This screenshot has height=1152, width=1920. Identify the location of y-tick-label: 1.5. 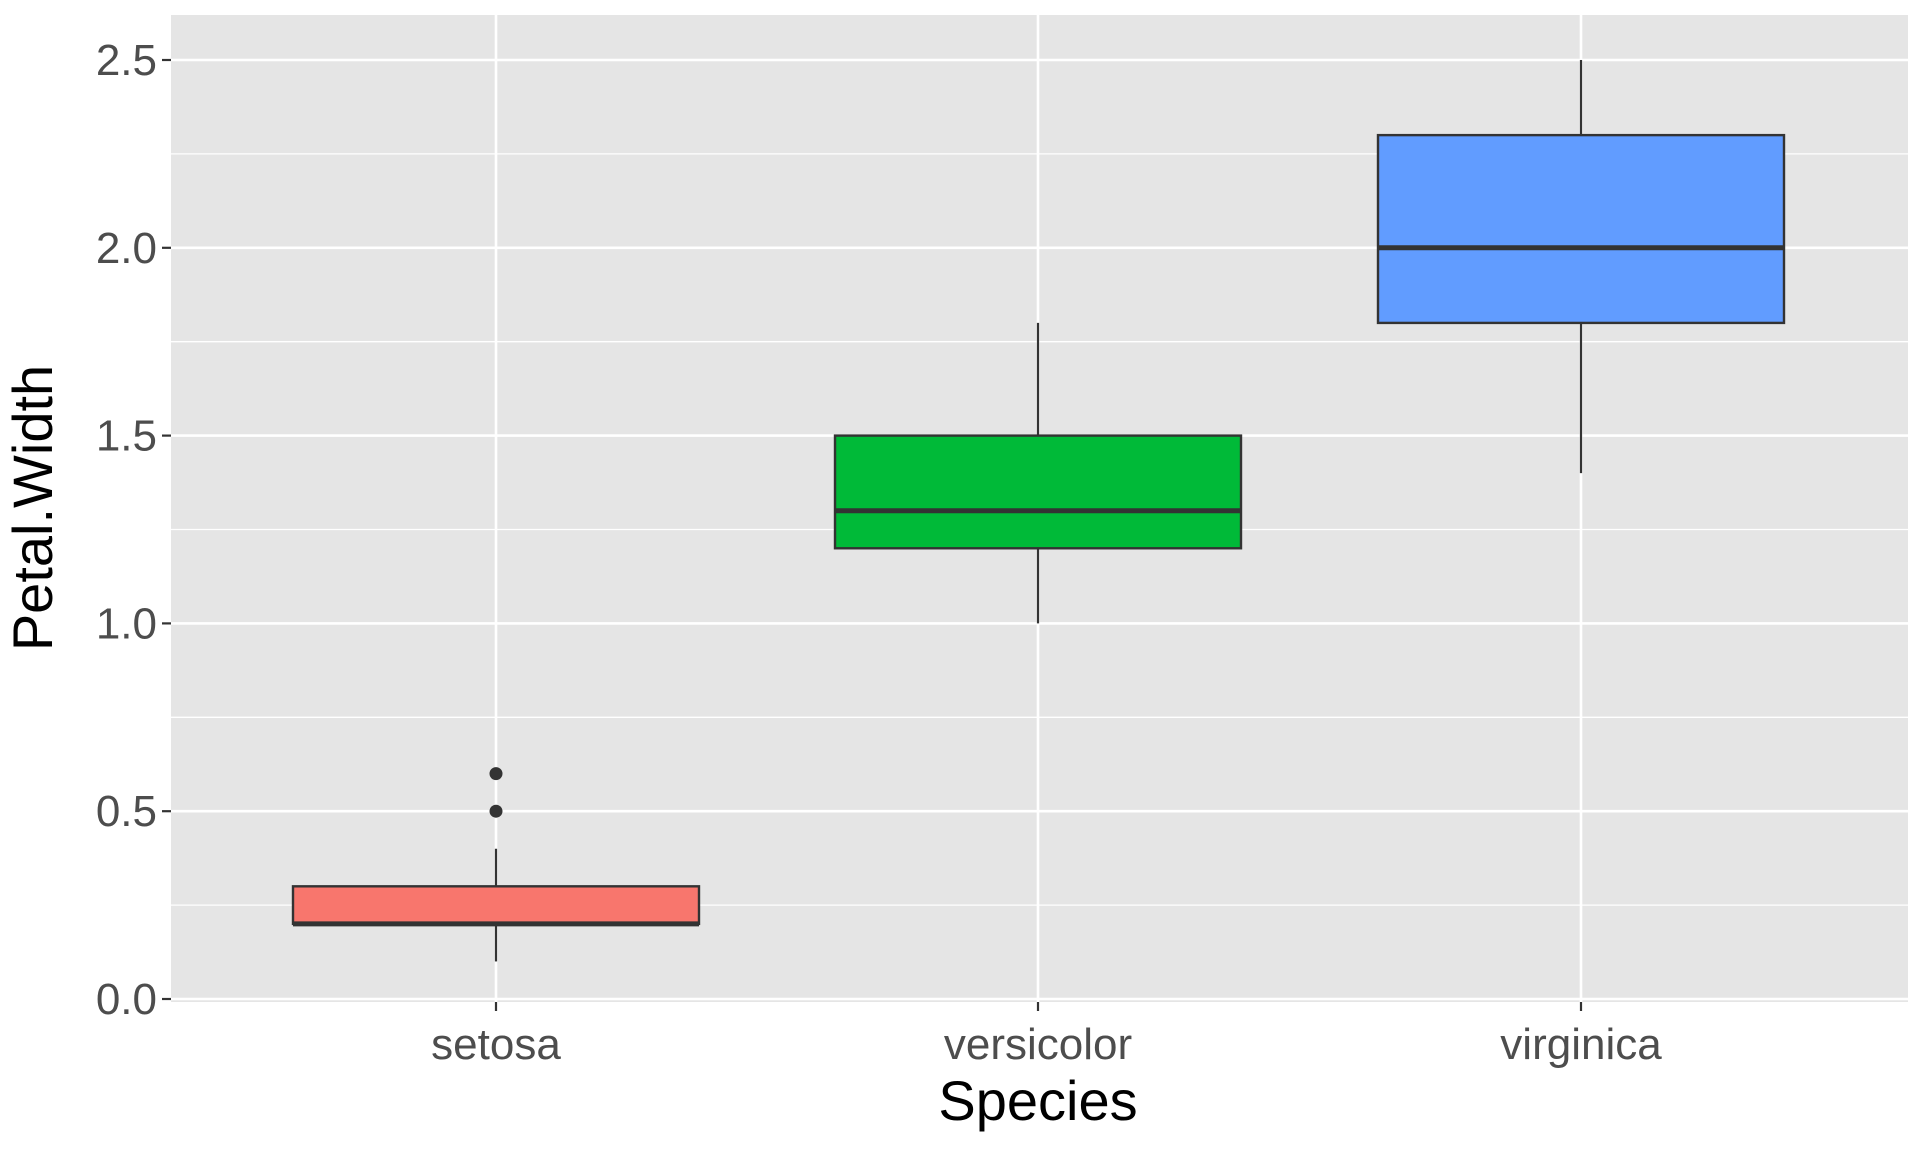
(126, 436).